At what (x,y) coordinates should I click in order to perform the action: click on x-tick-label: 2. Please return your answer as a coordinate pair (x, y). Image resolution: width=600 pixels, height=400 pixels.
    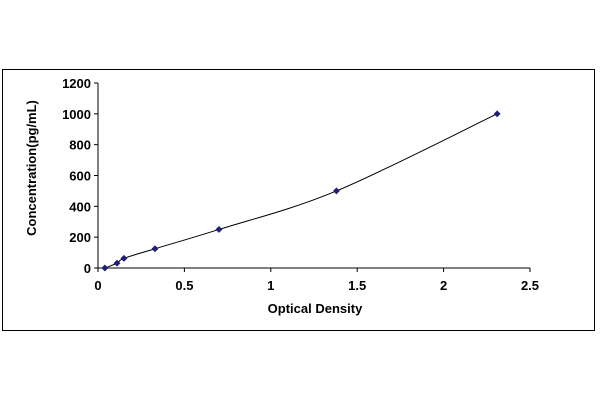
    Looking at the image, I should click on (443, 285).